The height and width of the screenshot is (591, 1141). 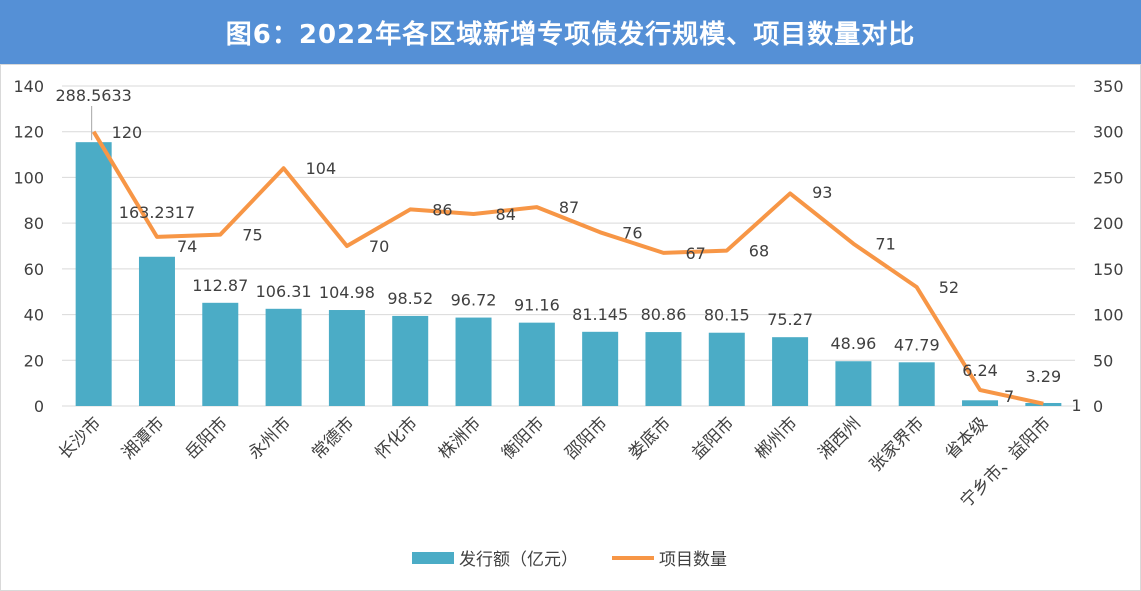 I want to click on bar-data-label: 47.79, so click(x=917, y=344).